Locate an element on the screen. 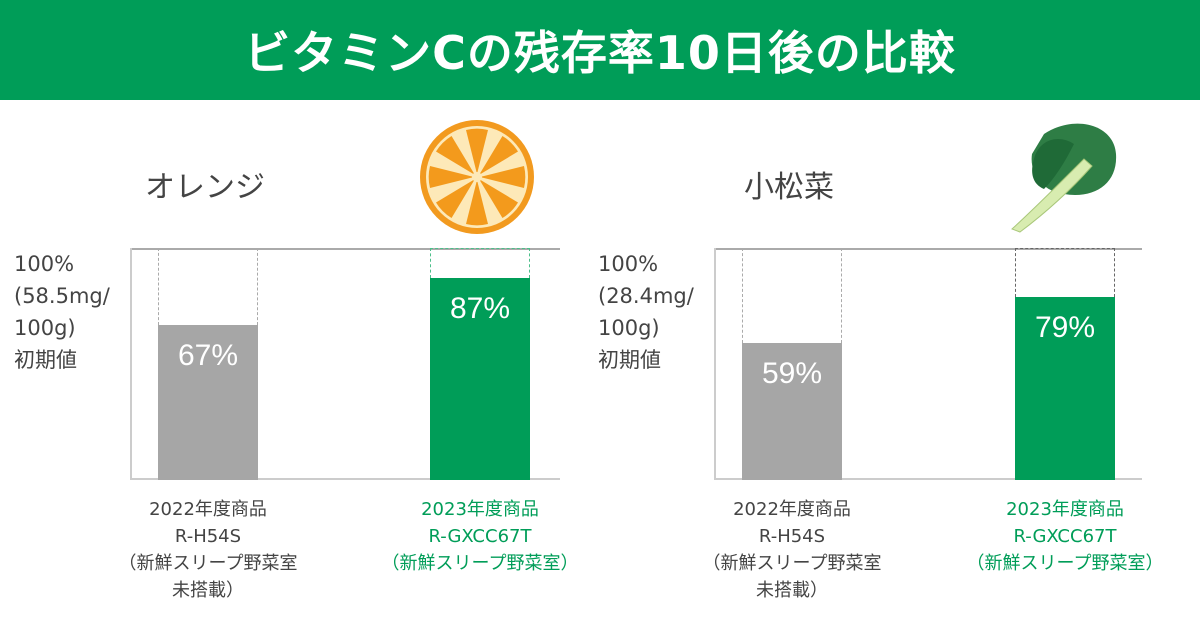  chart-title: 小松菜 is located at coordinates (789, 187).